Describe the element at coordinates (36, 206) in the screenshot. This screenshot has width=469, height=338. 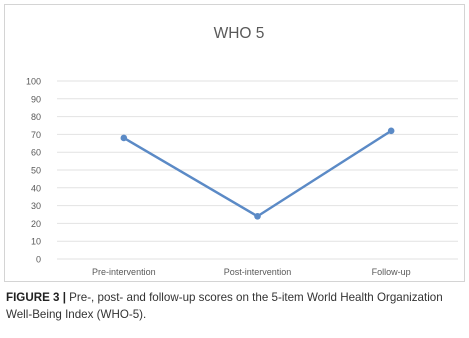
I see `y-tick-label: 30` at that location.